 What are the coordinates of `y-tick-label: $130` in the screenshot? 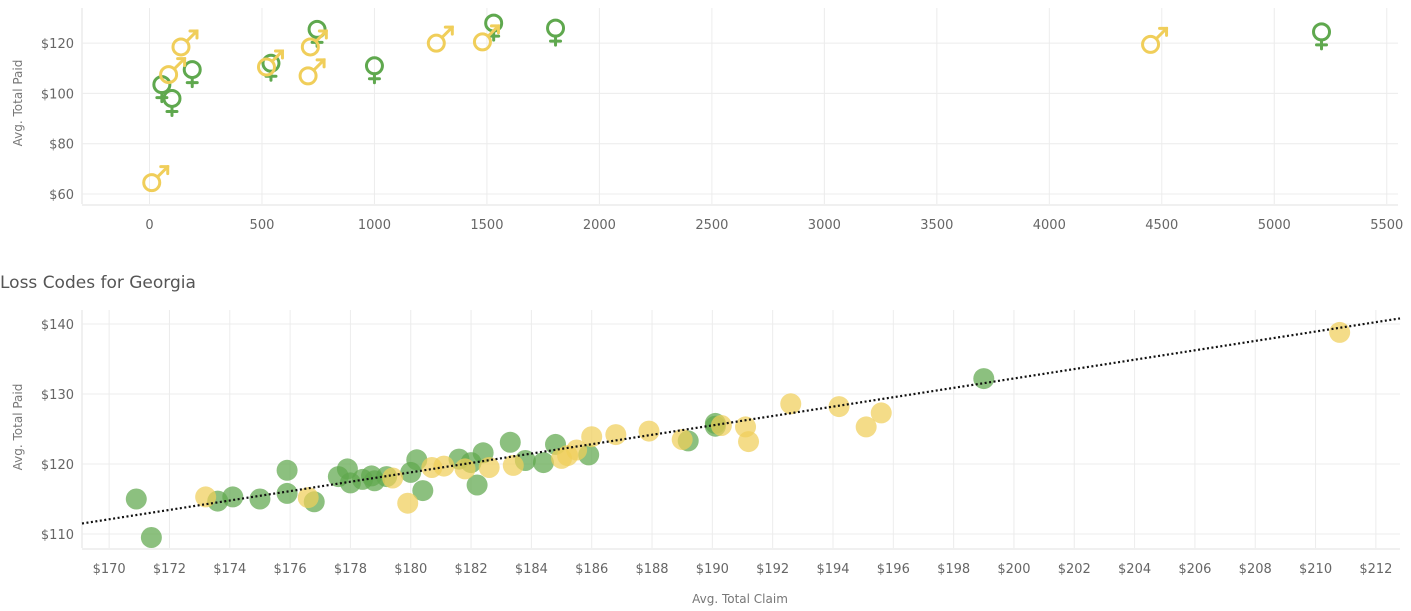 It's located at (57, 395).